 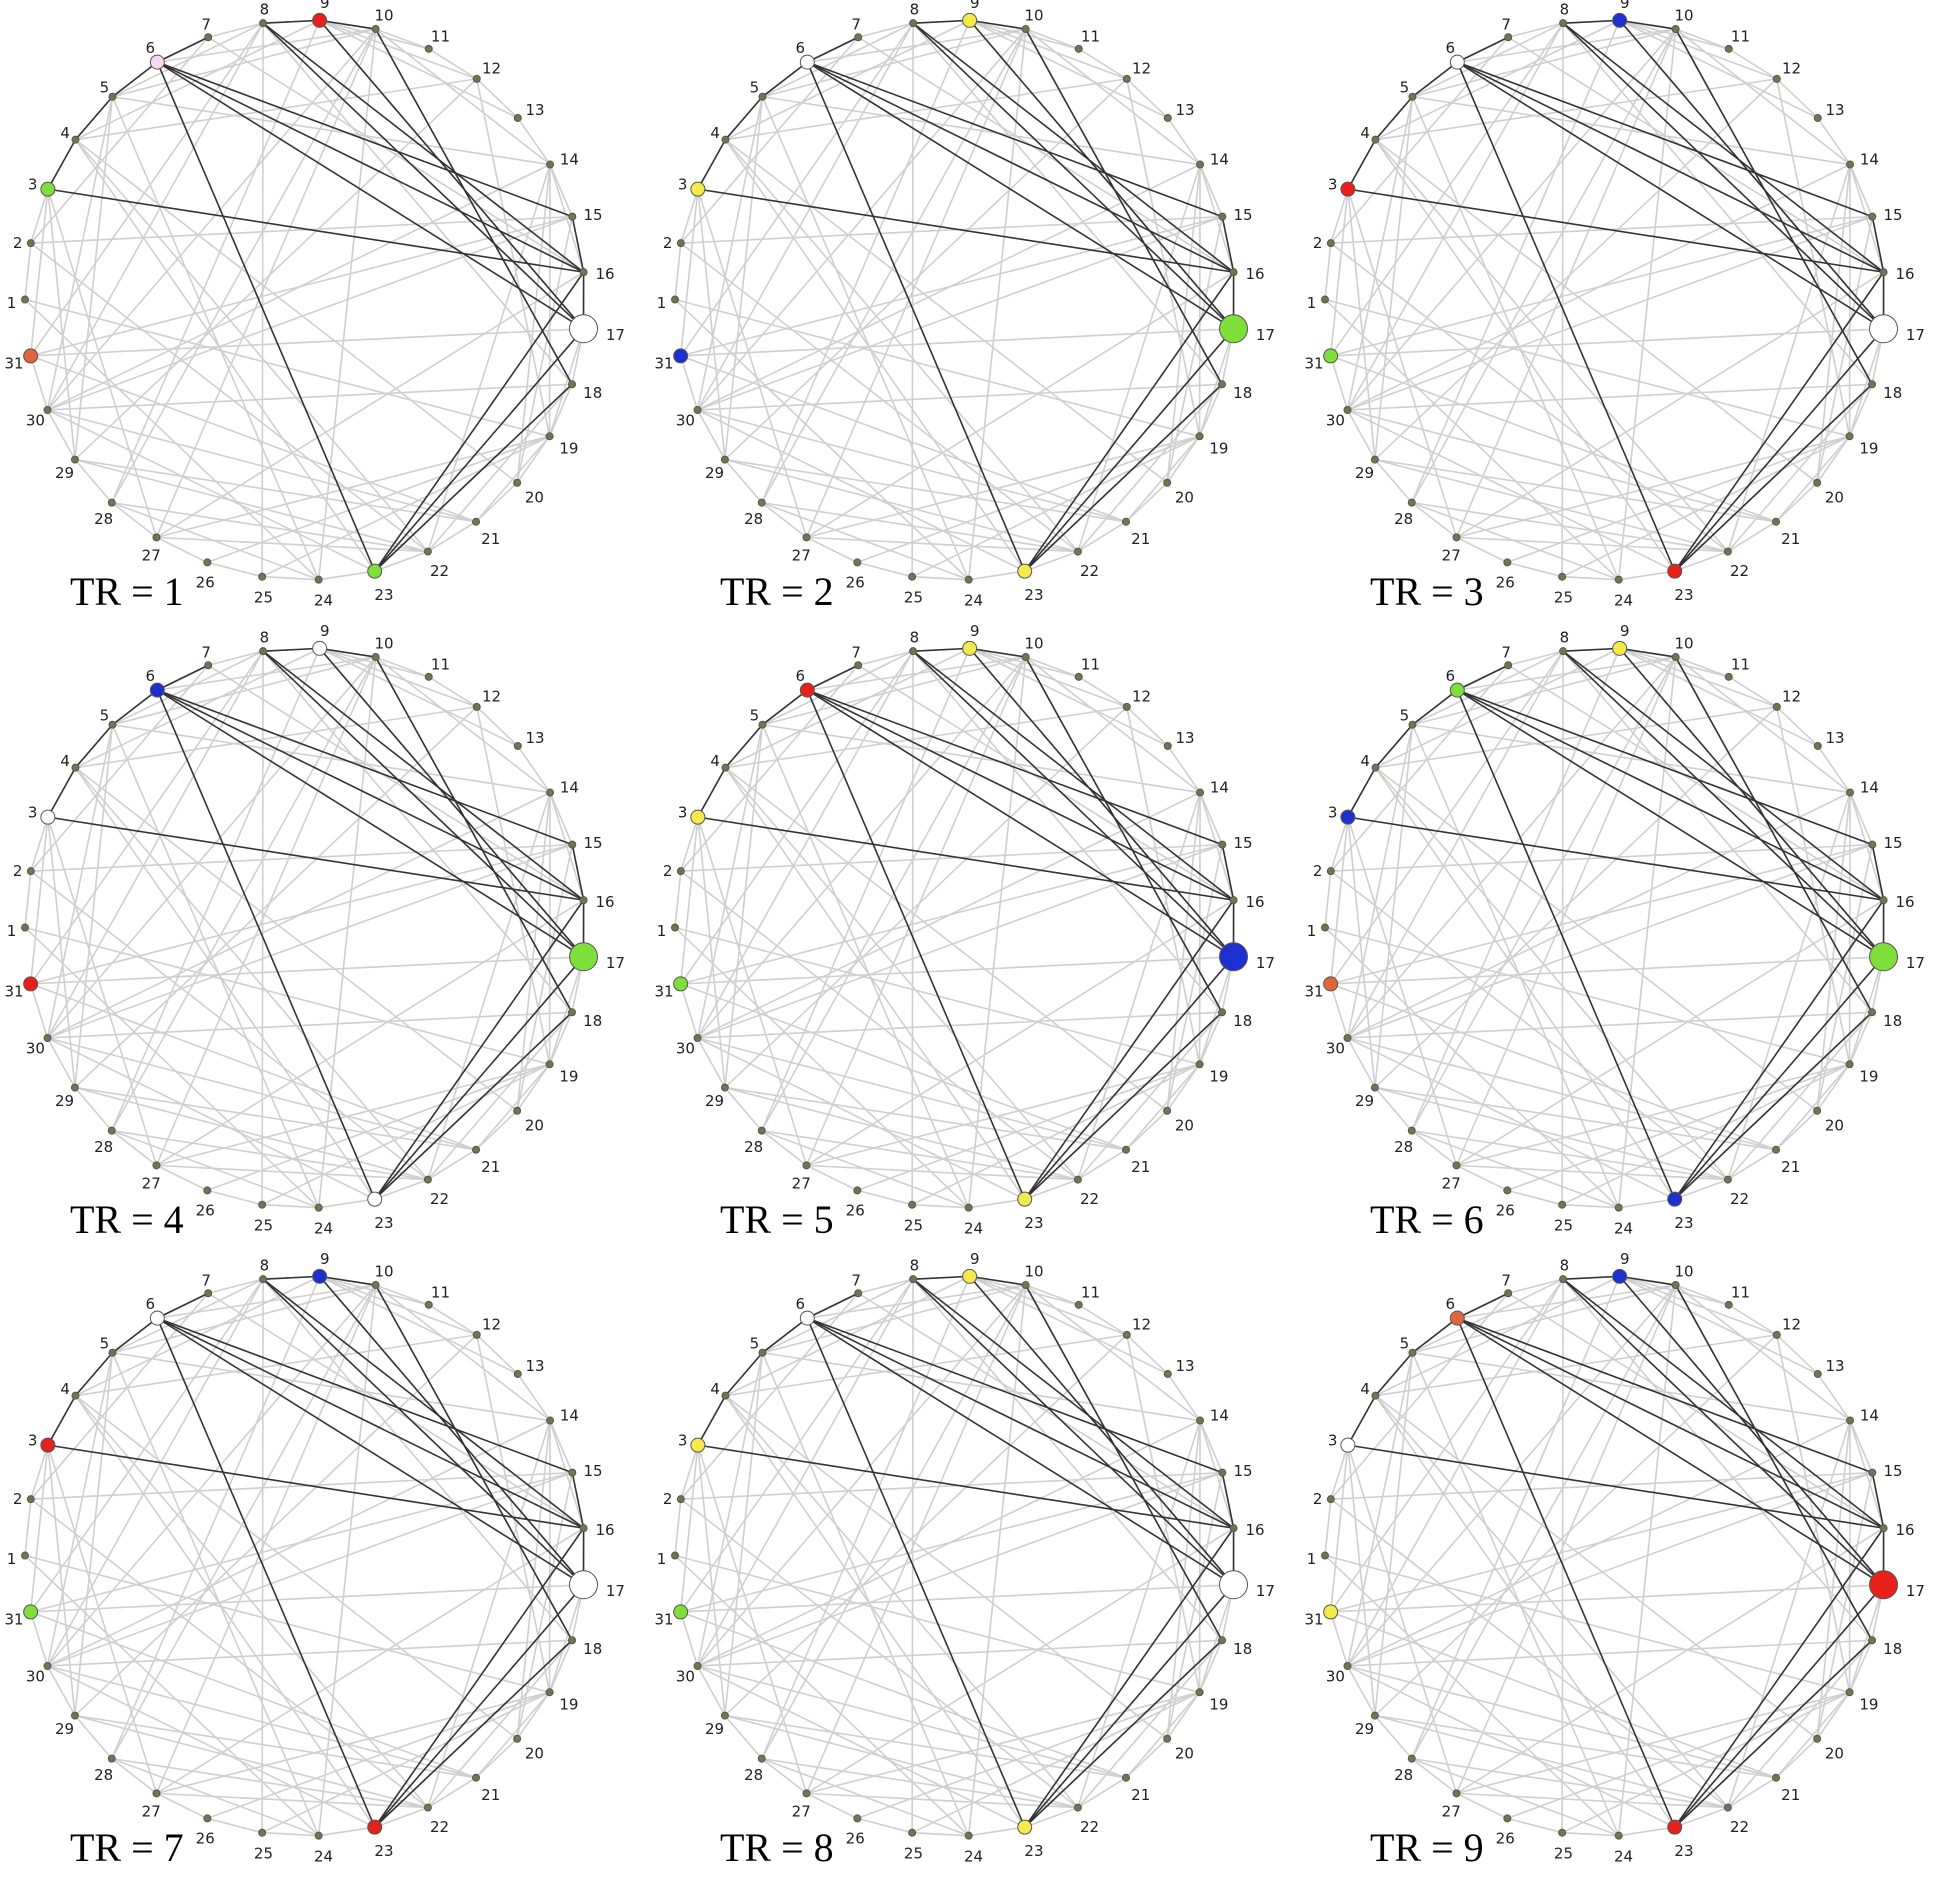 What do you see at coordinates (592, 1649) in the screenshot?
I see `node-label: 18` at bounding box center [592, 1649].